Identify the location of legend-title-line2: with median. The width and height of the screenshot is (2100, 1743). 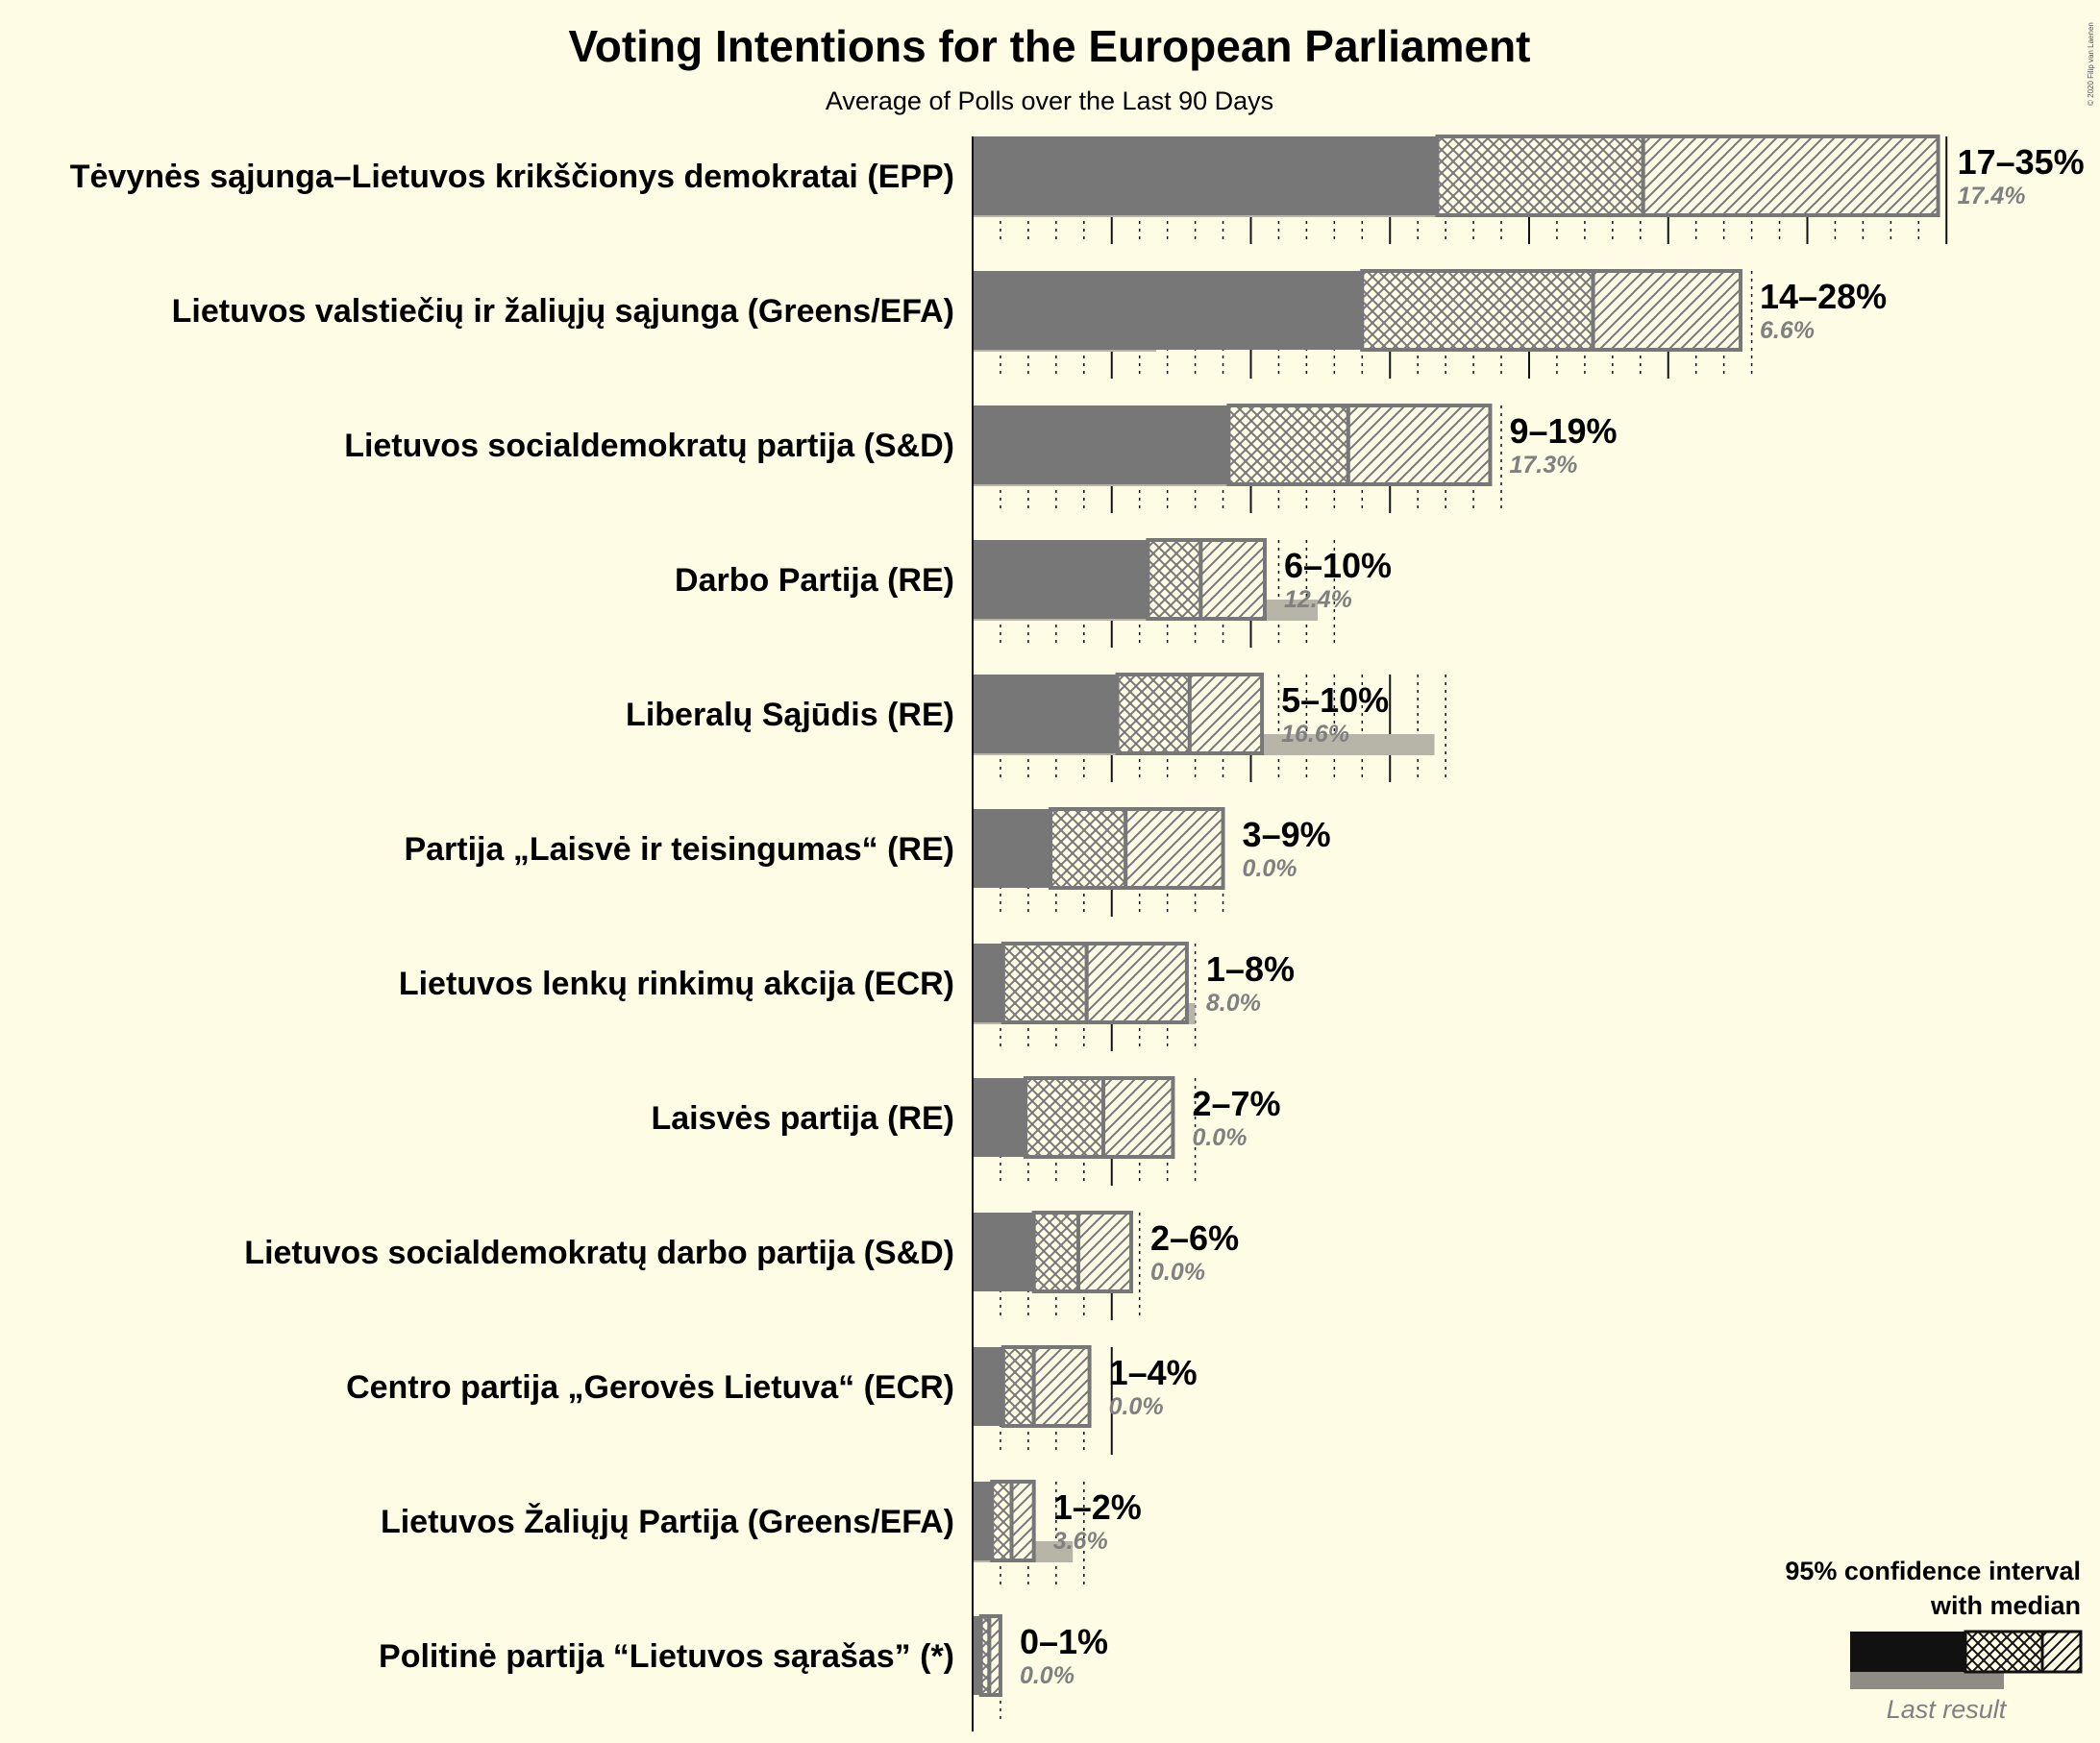
(2006, 1605).